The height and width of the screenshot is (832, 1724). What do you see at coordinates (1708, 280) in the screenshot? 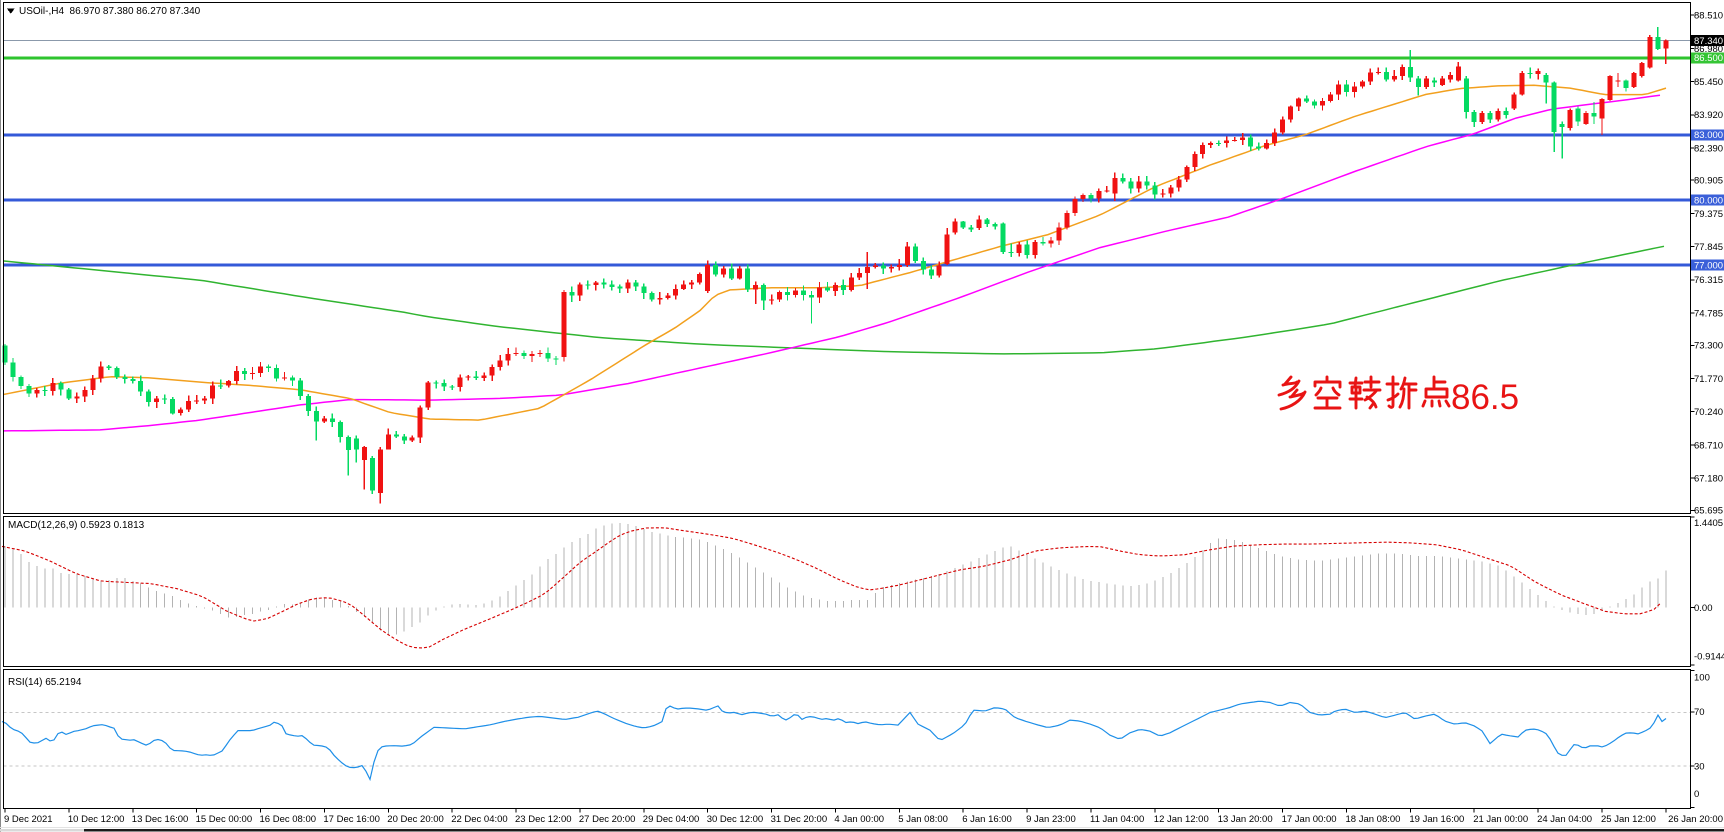
I see `svg-text: 76.315` at bounding box center [1708, 280].